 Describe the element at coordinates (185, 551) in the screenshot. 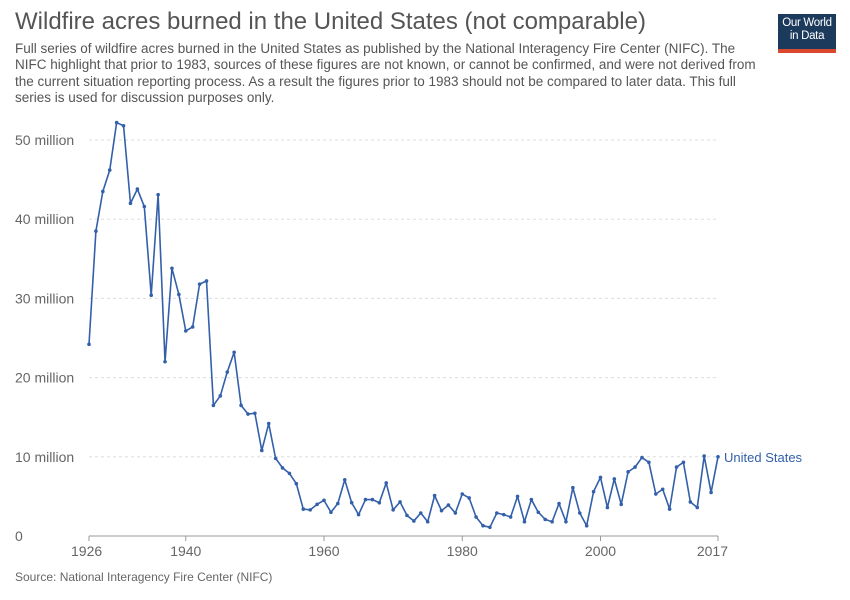

I see `x-tick-label: 1940` at that location.